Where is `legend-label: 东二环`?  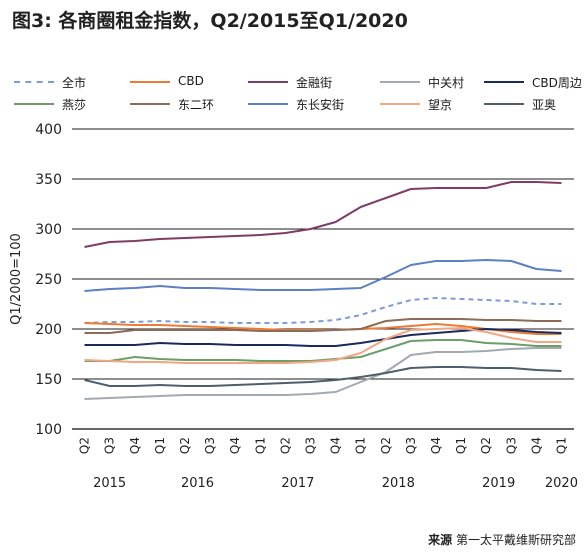
legend-label: 东二环 is located at coordinates (196, 105).